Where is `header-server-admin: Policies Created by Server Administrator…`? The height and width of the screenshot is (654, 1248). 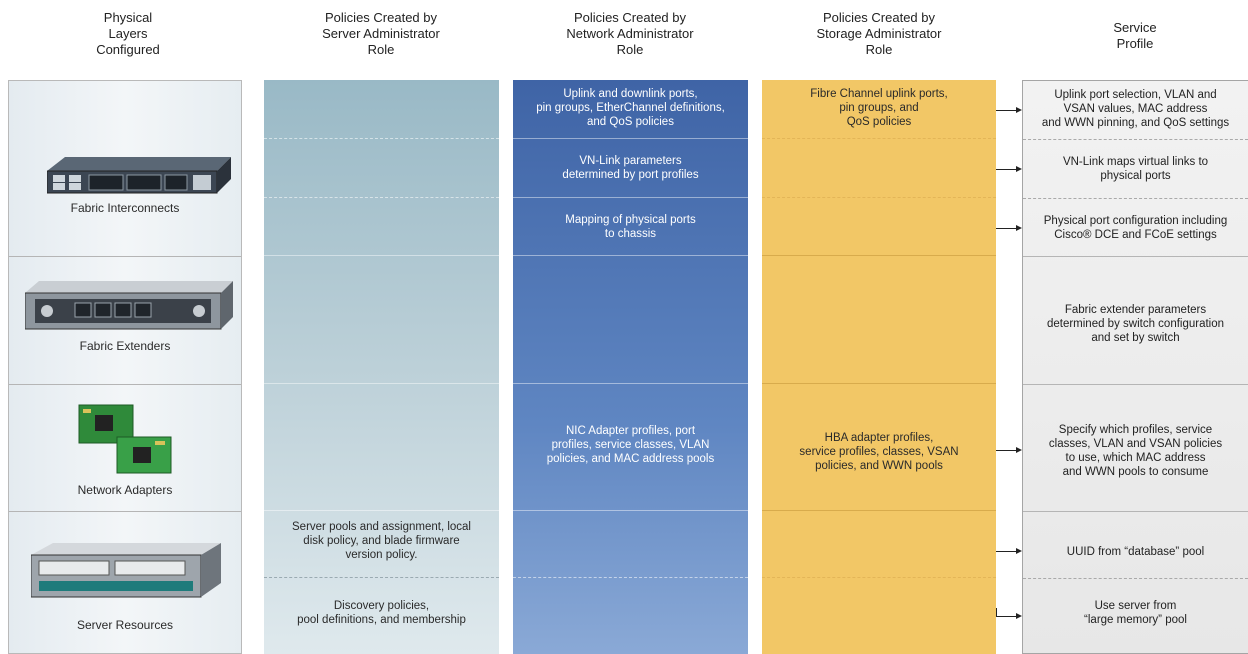
header-server-admin: Policies Created by Server Administrator… is located at coordinates (381, 33).